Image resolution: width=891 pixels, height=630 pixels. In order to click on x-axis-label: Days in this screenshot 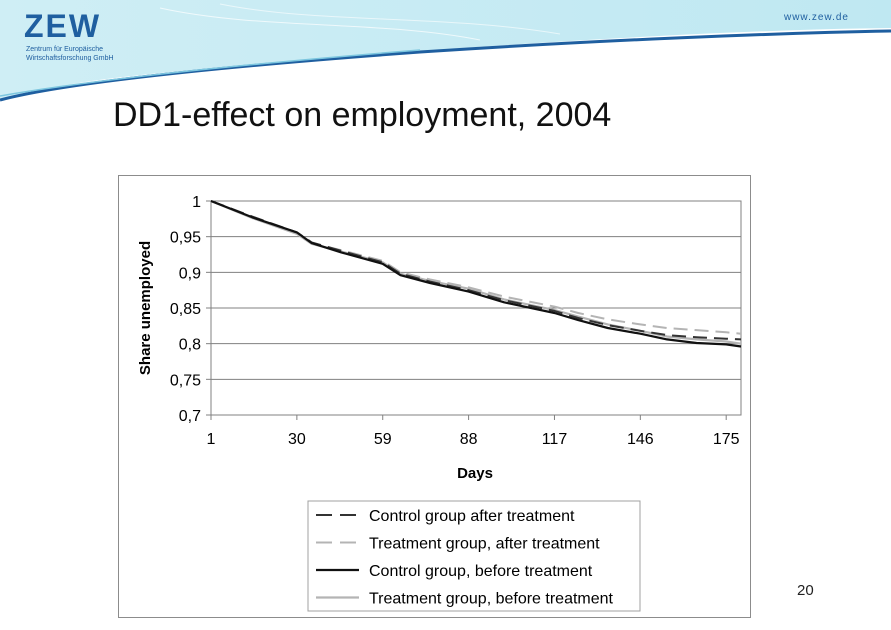, I will do `click(475, 473)`.